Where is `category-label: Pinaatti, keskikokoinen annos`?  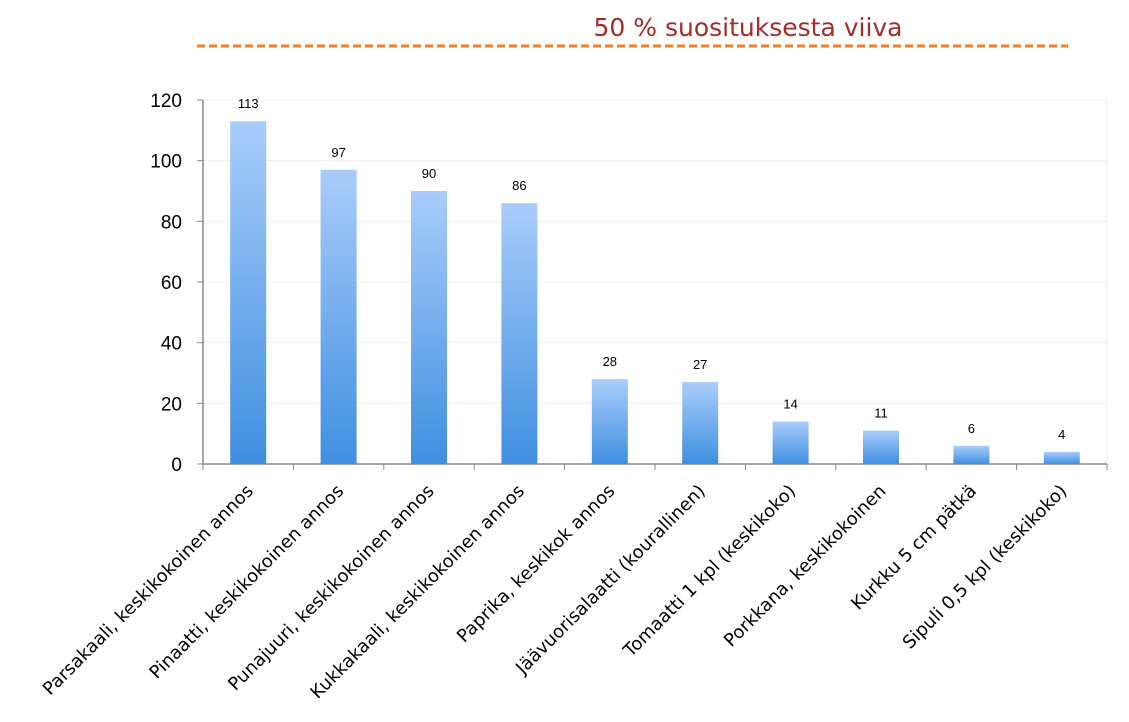 category-label: Pinaatti, keskikokoinen annos is located at coordinates (246, 582).